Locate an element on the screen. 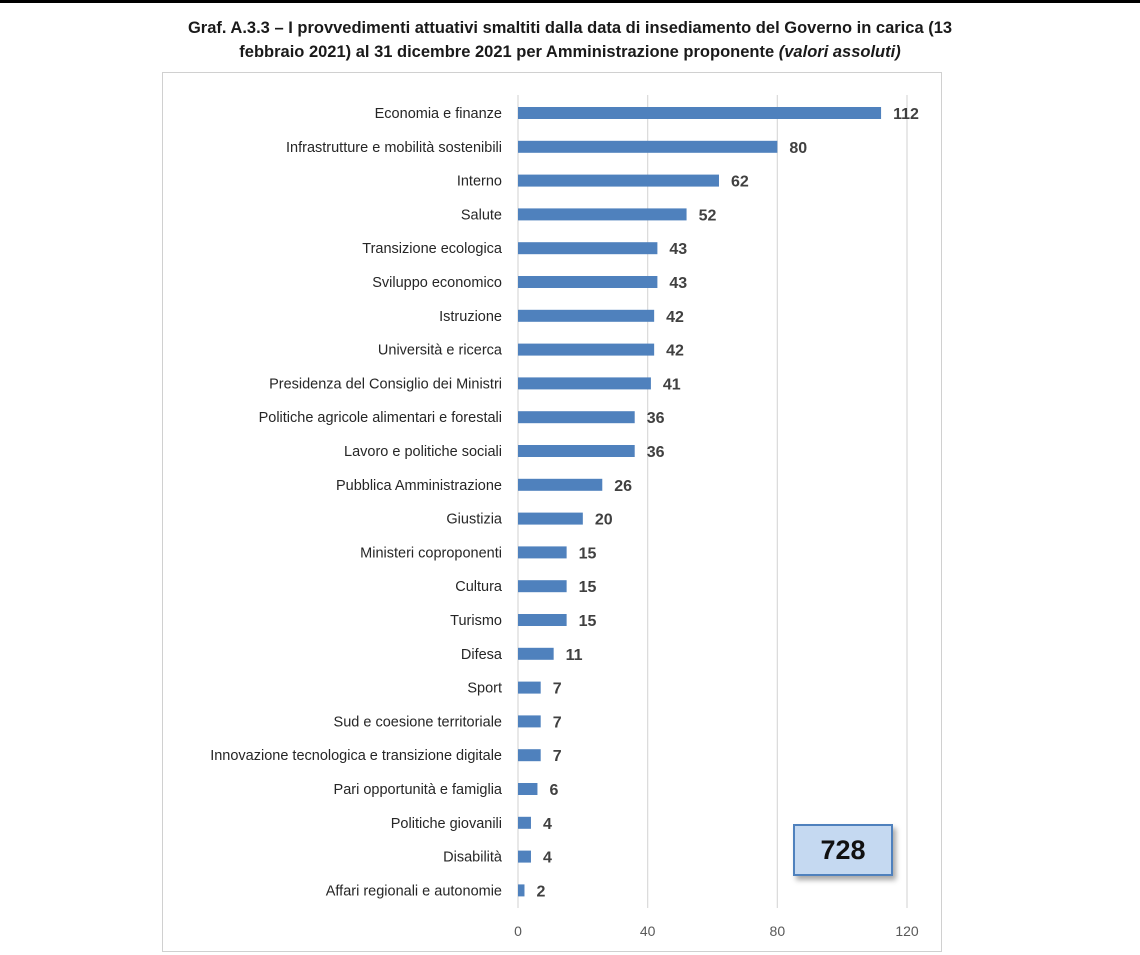 The image size is (1140, 955). data-label-politiche-giovanili: 4 is located at coordinates (547, 824).